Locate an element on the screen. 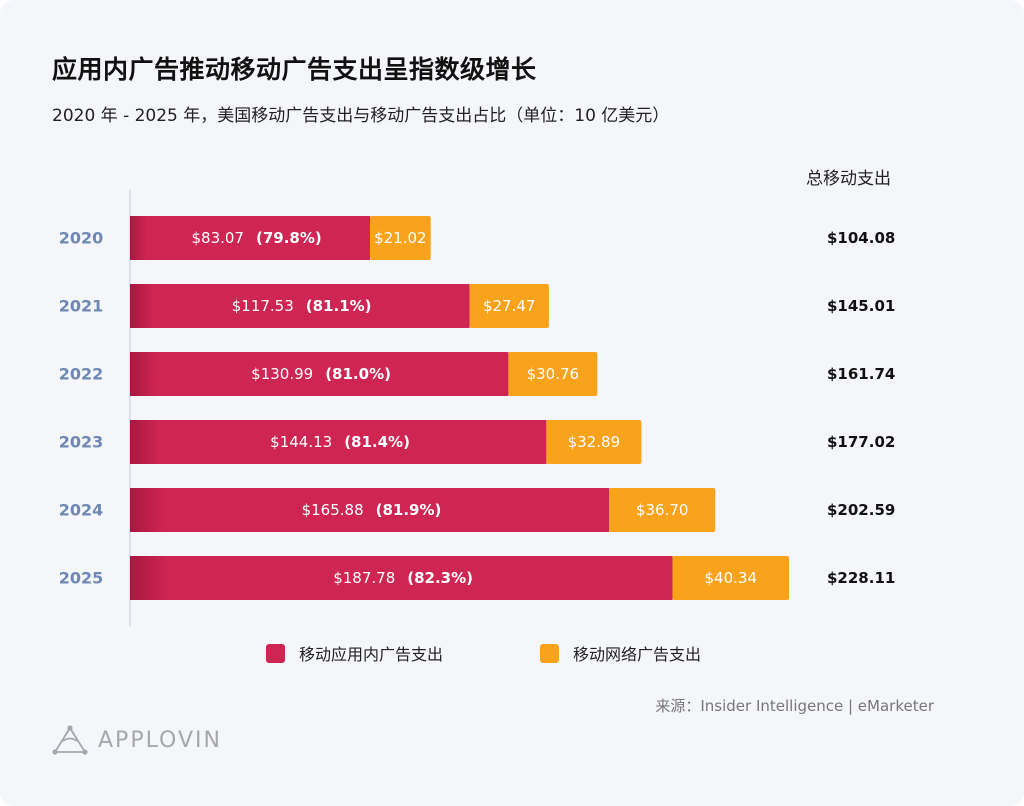 This screenshot has width=1024, height=806. year-tick-label: 2024 is located at coordinates (81, 510).